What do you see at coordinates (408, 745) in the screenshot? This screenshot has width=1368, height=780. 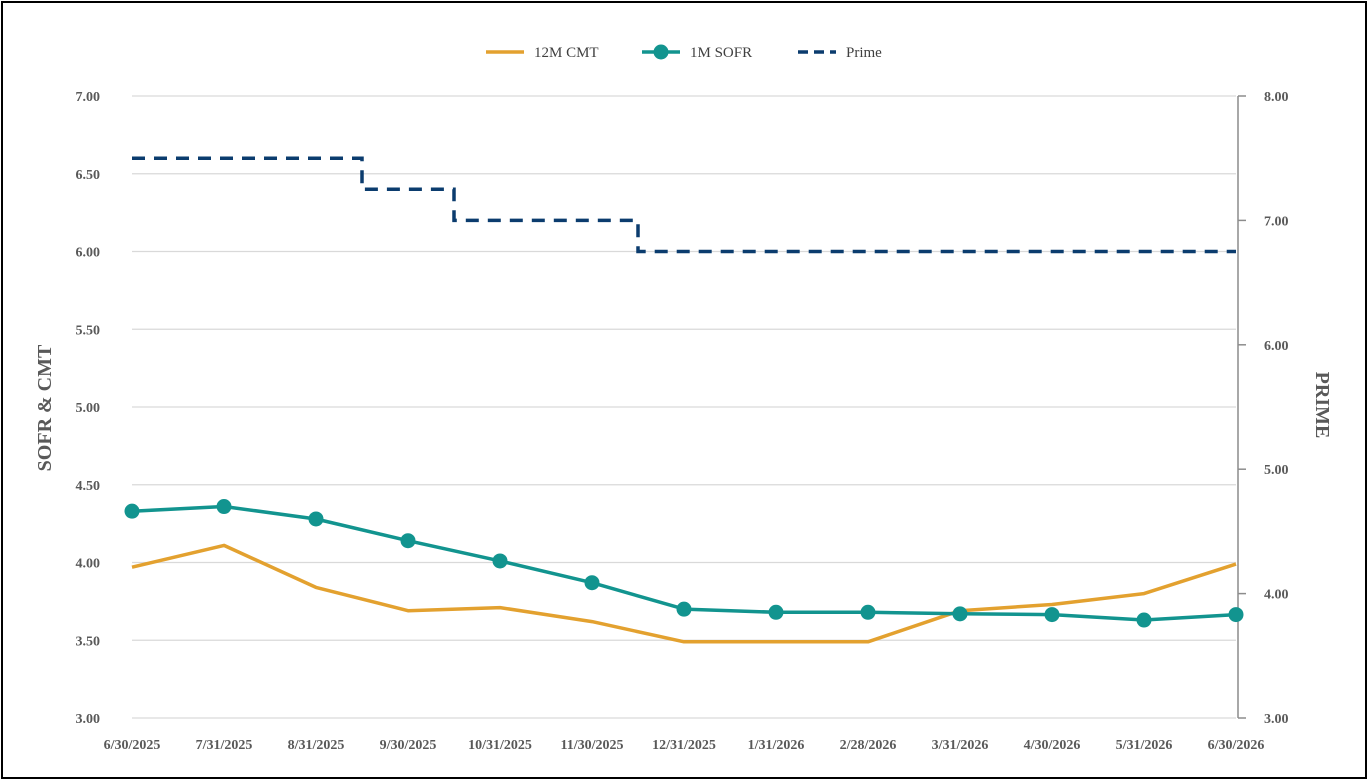 I see `x-tick-label: 9/30/2025` at bounding box center [408, 745].